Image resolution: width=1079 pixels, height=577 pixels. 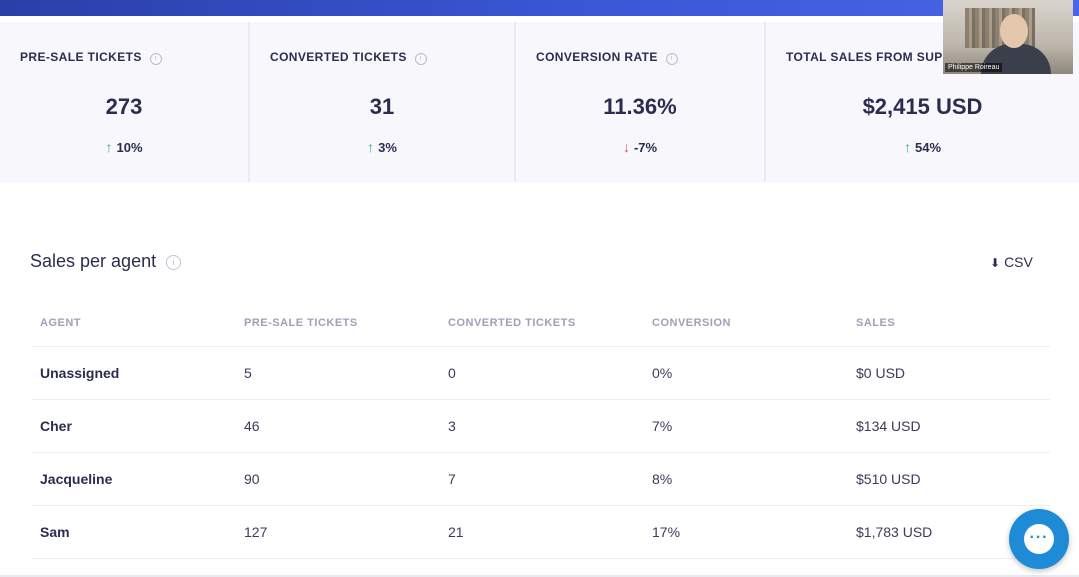 What do you see at coordinates (539, 576) in the screenshot?
I see `divider` at bounding box center [539, 576].